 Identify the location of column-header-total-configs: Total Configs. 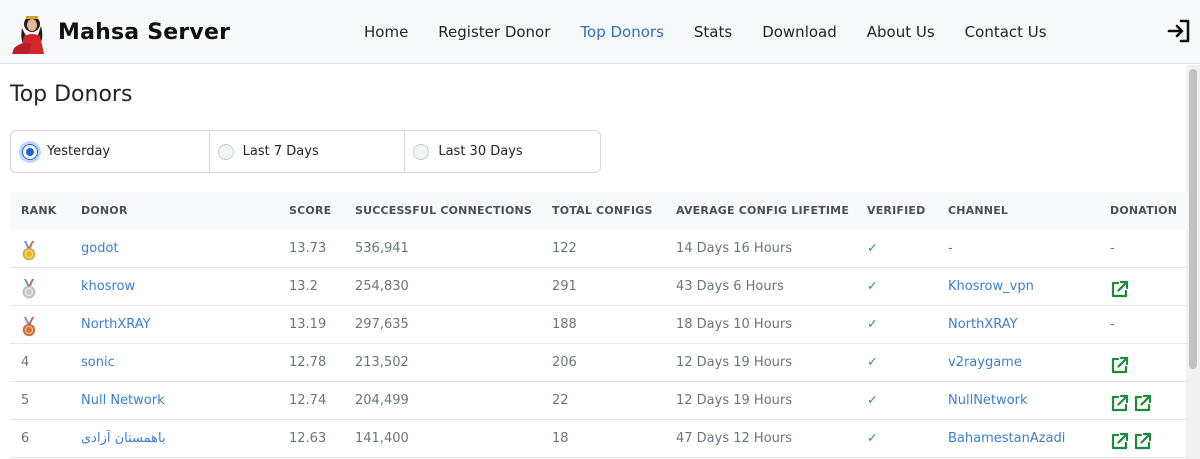
(602, 210).